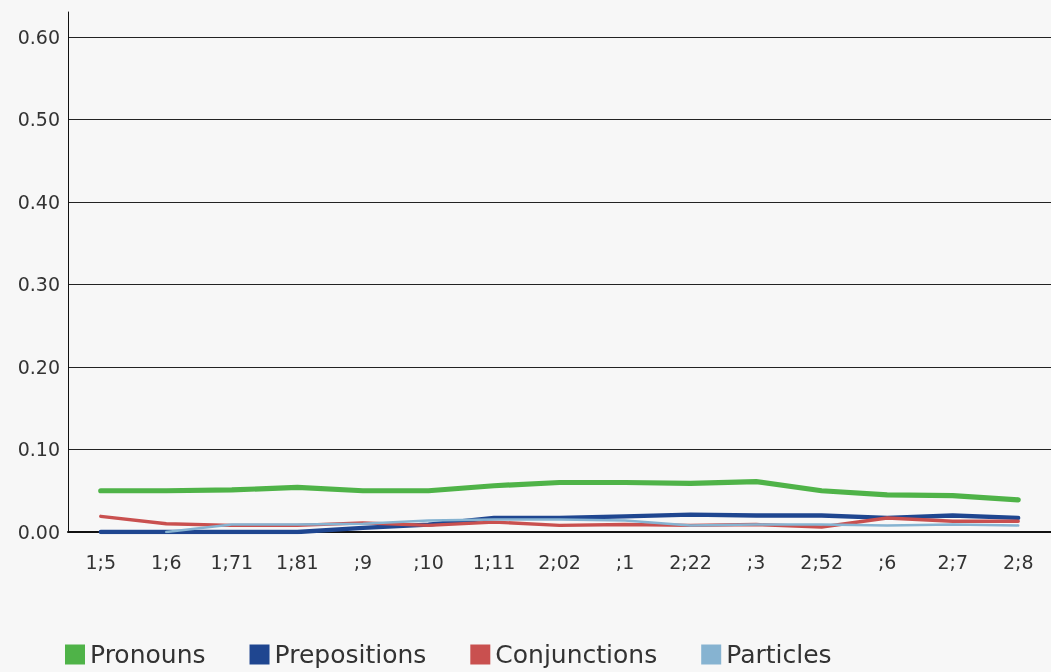  What do you see at coordinates (38, 532) in the screenshot?
I see `y-tick-label: 0.00` at bounding box center [38, 532].